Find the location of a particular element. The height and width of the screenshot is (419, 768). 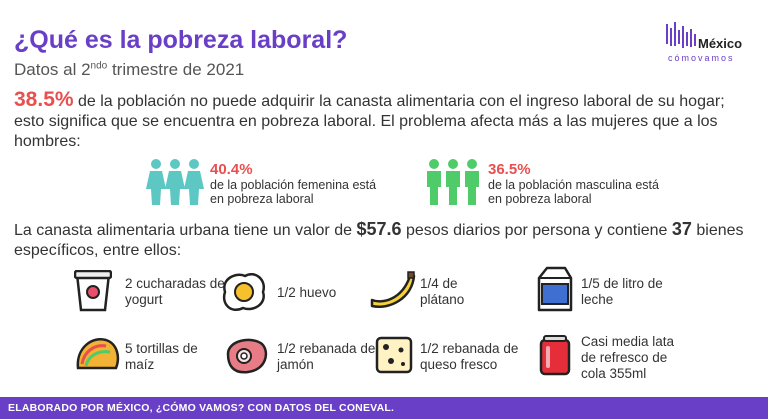

item-label-ham: 1/2 rebanada de jamón is located at coordinates (326, 356).